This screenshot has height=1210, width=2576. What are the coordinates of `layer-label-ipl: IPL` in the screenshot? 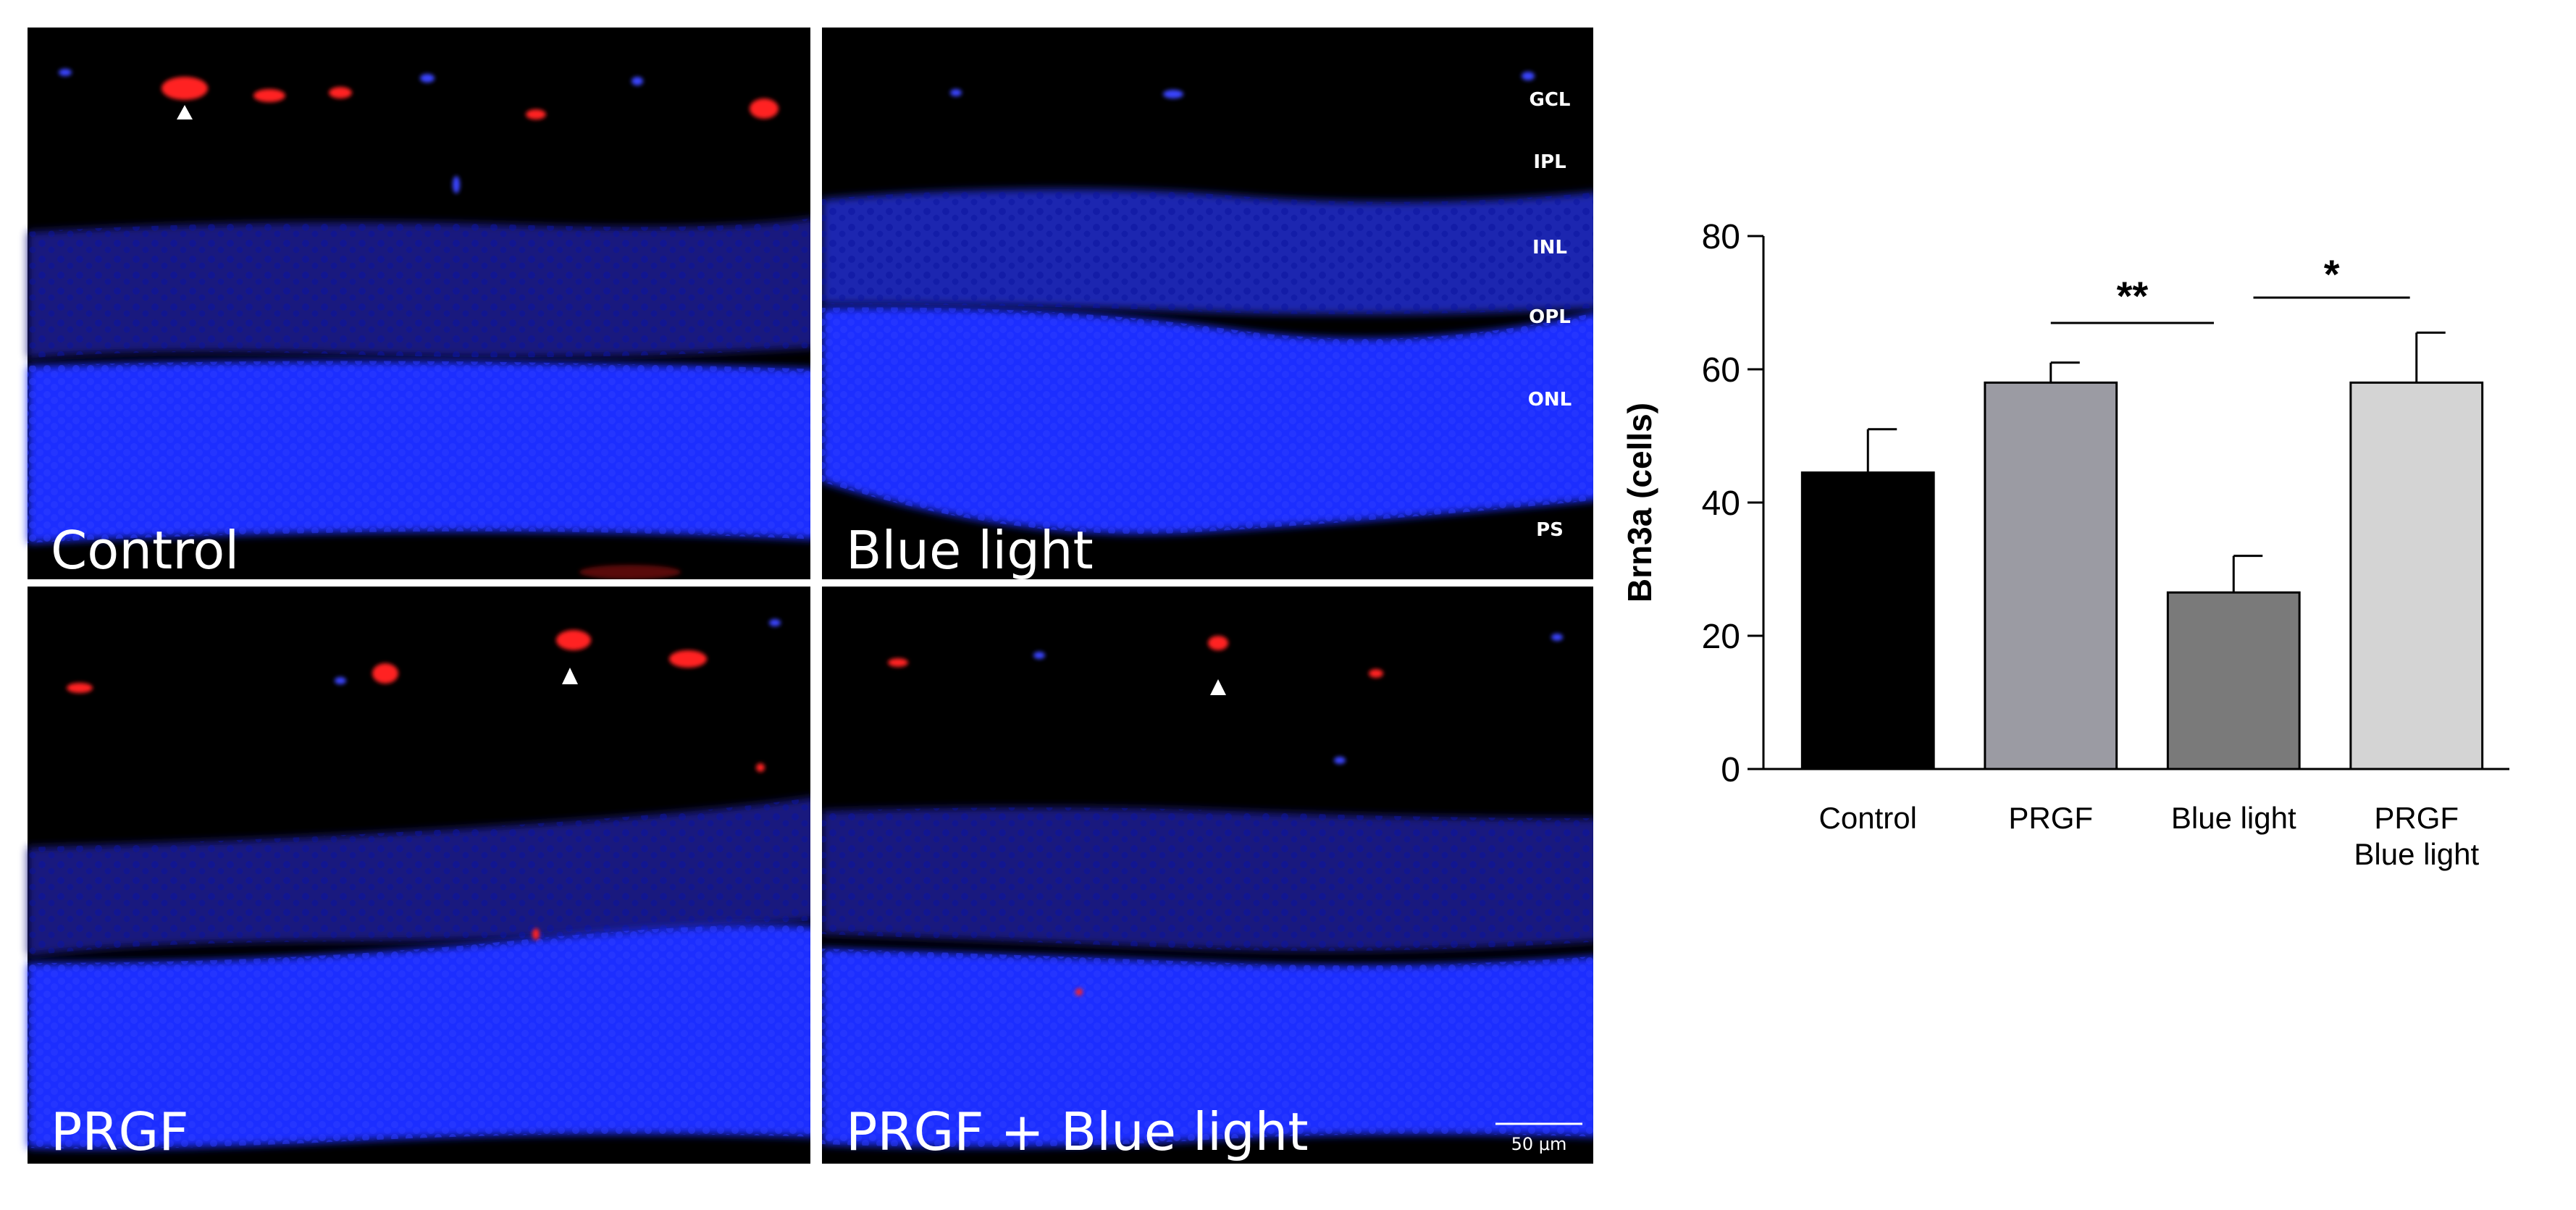 It's located at (1549, 162).